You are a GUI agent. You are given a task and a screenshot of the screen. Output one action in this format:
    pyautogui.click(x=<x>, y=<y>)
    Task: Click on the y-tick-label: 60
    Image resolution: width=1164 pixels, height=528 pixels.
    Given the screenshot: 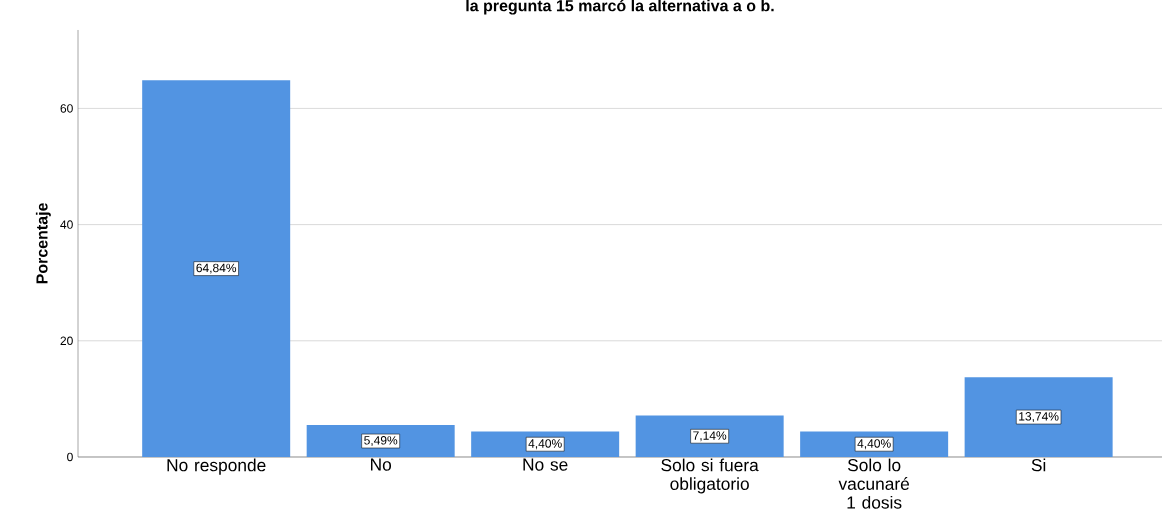 What is the action you would take?
    pyautogui.click(x=66, y=108)
    